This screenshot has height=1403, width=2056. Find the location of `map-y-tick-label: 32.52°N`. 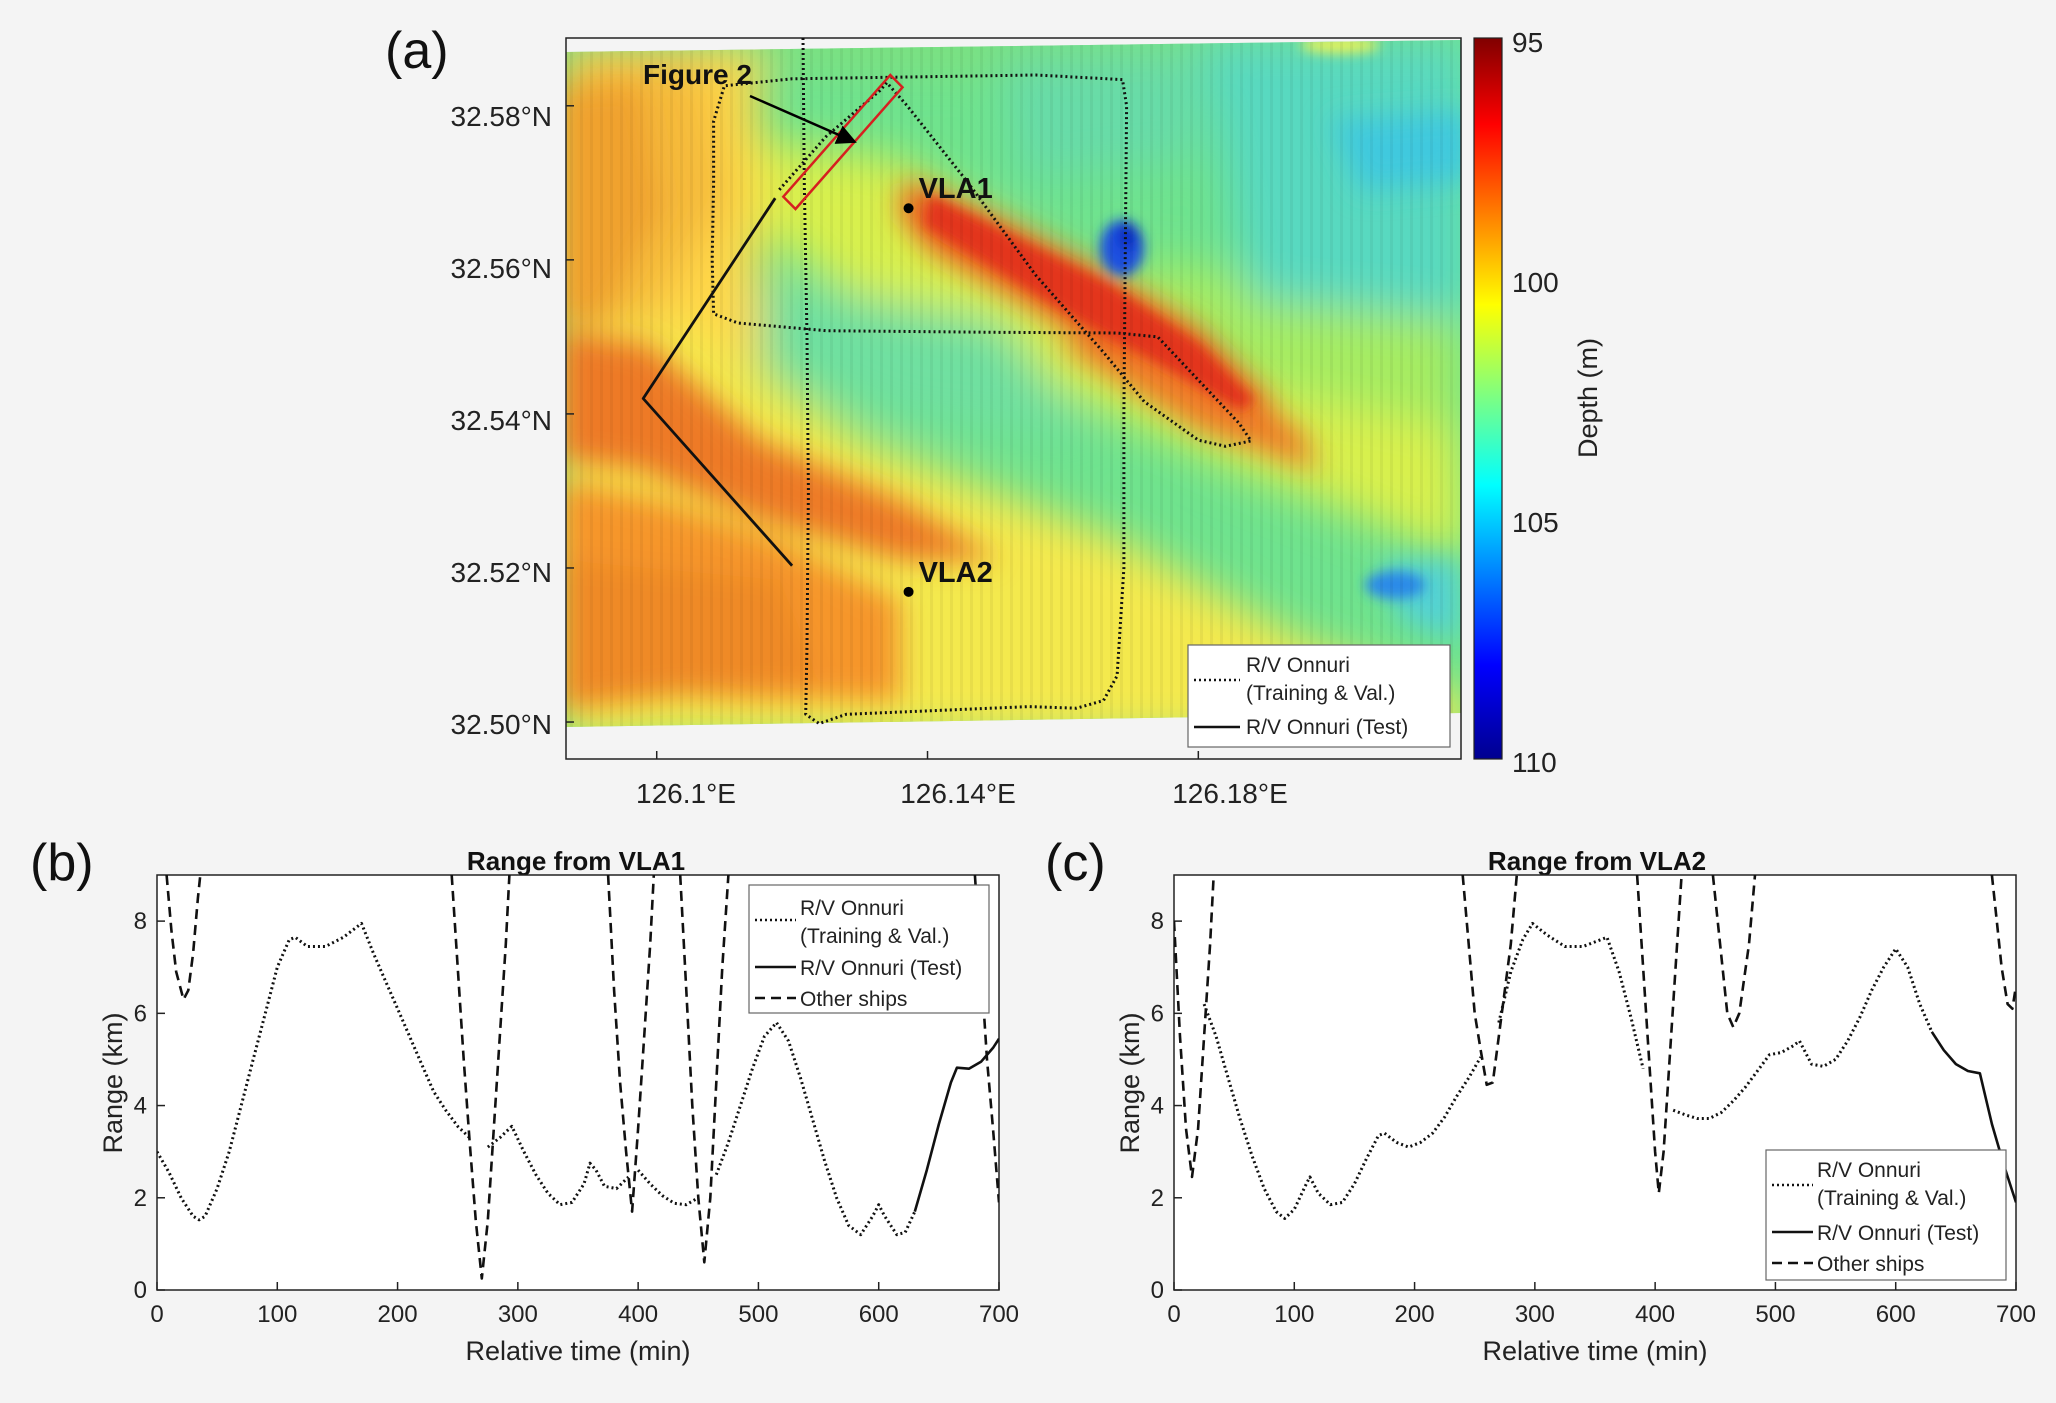

map-y-tick-label: 32.52°N is located at coordinates (502, 572).